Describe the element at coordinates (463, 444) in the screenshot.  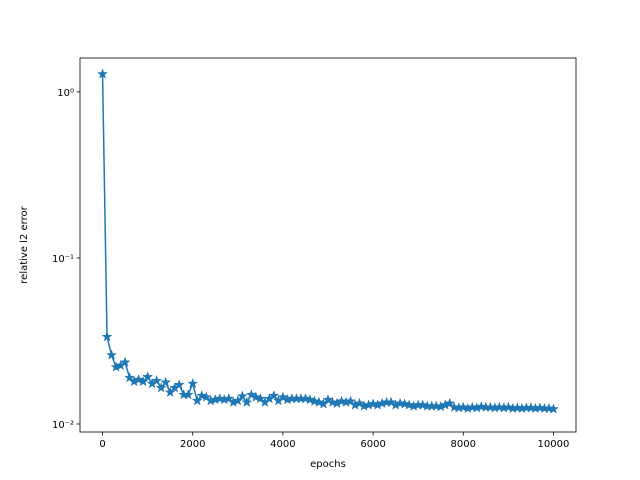
I see `x-tick-label: 8000` at that location.